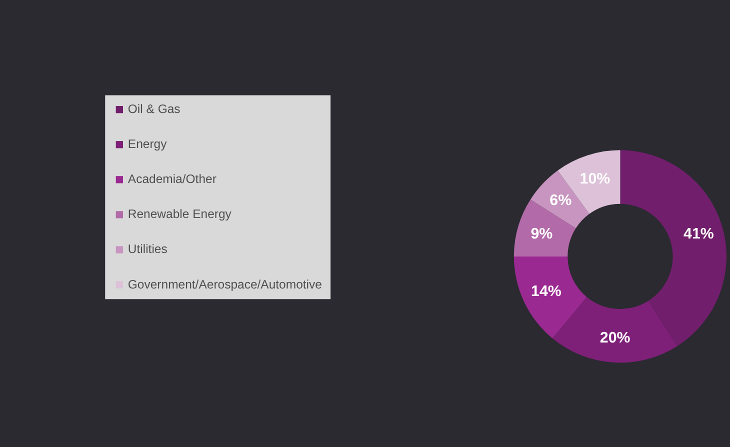 The width and height of the screenshot is (730, 447). What do you see at coordinates (699, 233) in the screenshot?
I see `data-label: 41%` at bounding box center [699, 233].